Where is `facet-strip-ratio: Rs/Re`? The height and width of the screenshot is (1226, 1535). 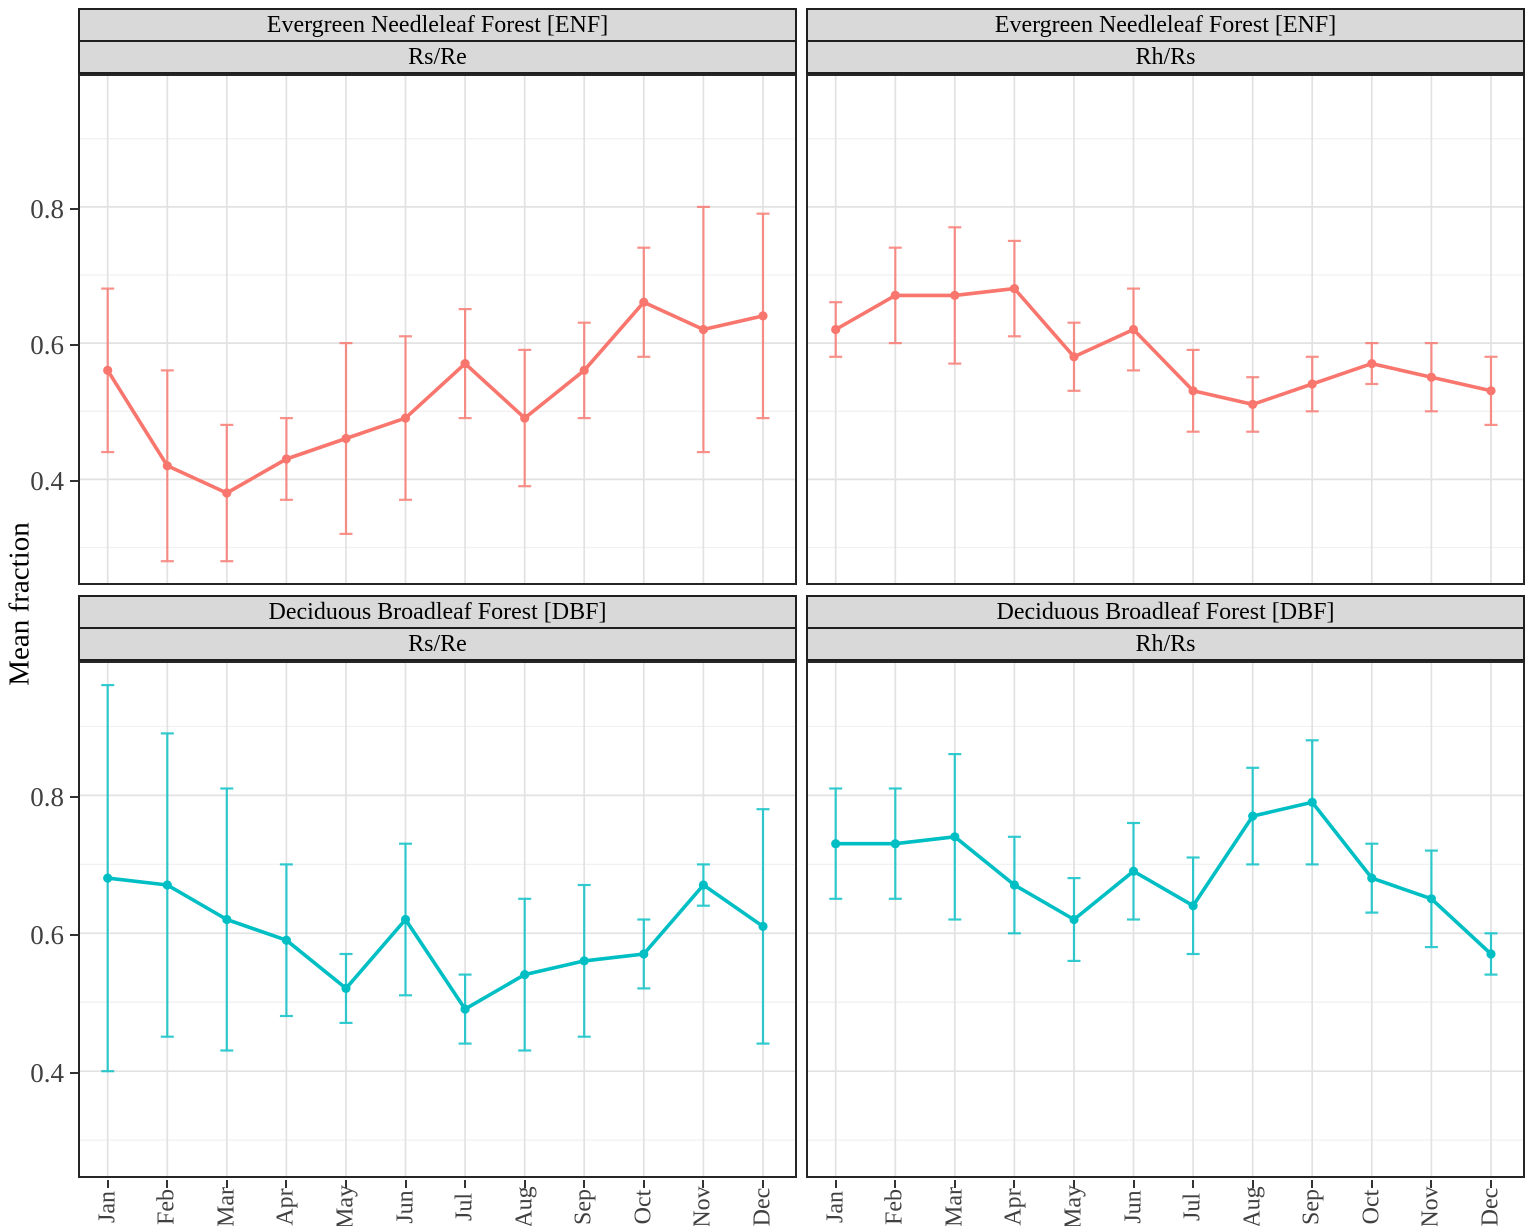
facet-strip-ratio: Rs/Re is located at coordinates (437, 57).